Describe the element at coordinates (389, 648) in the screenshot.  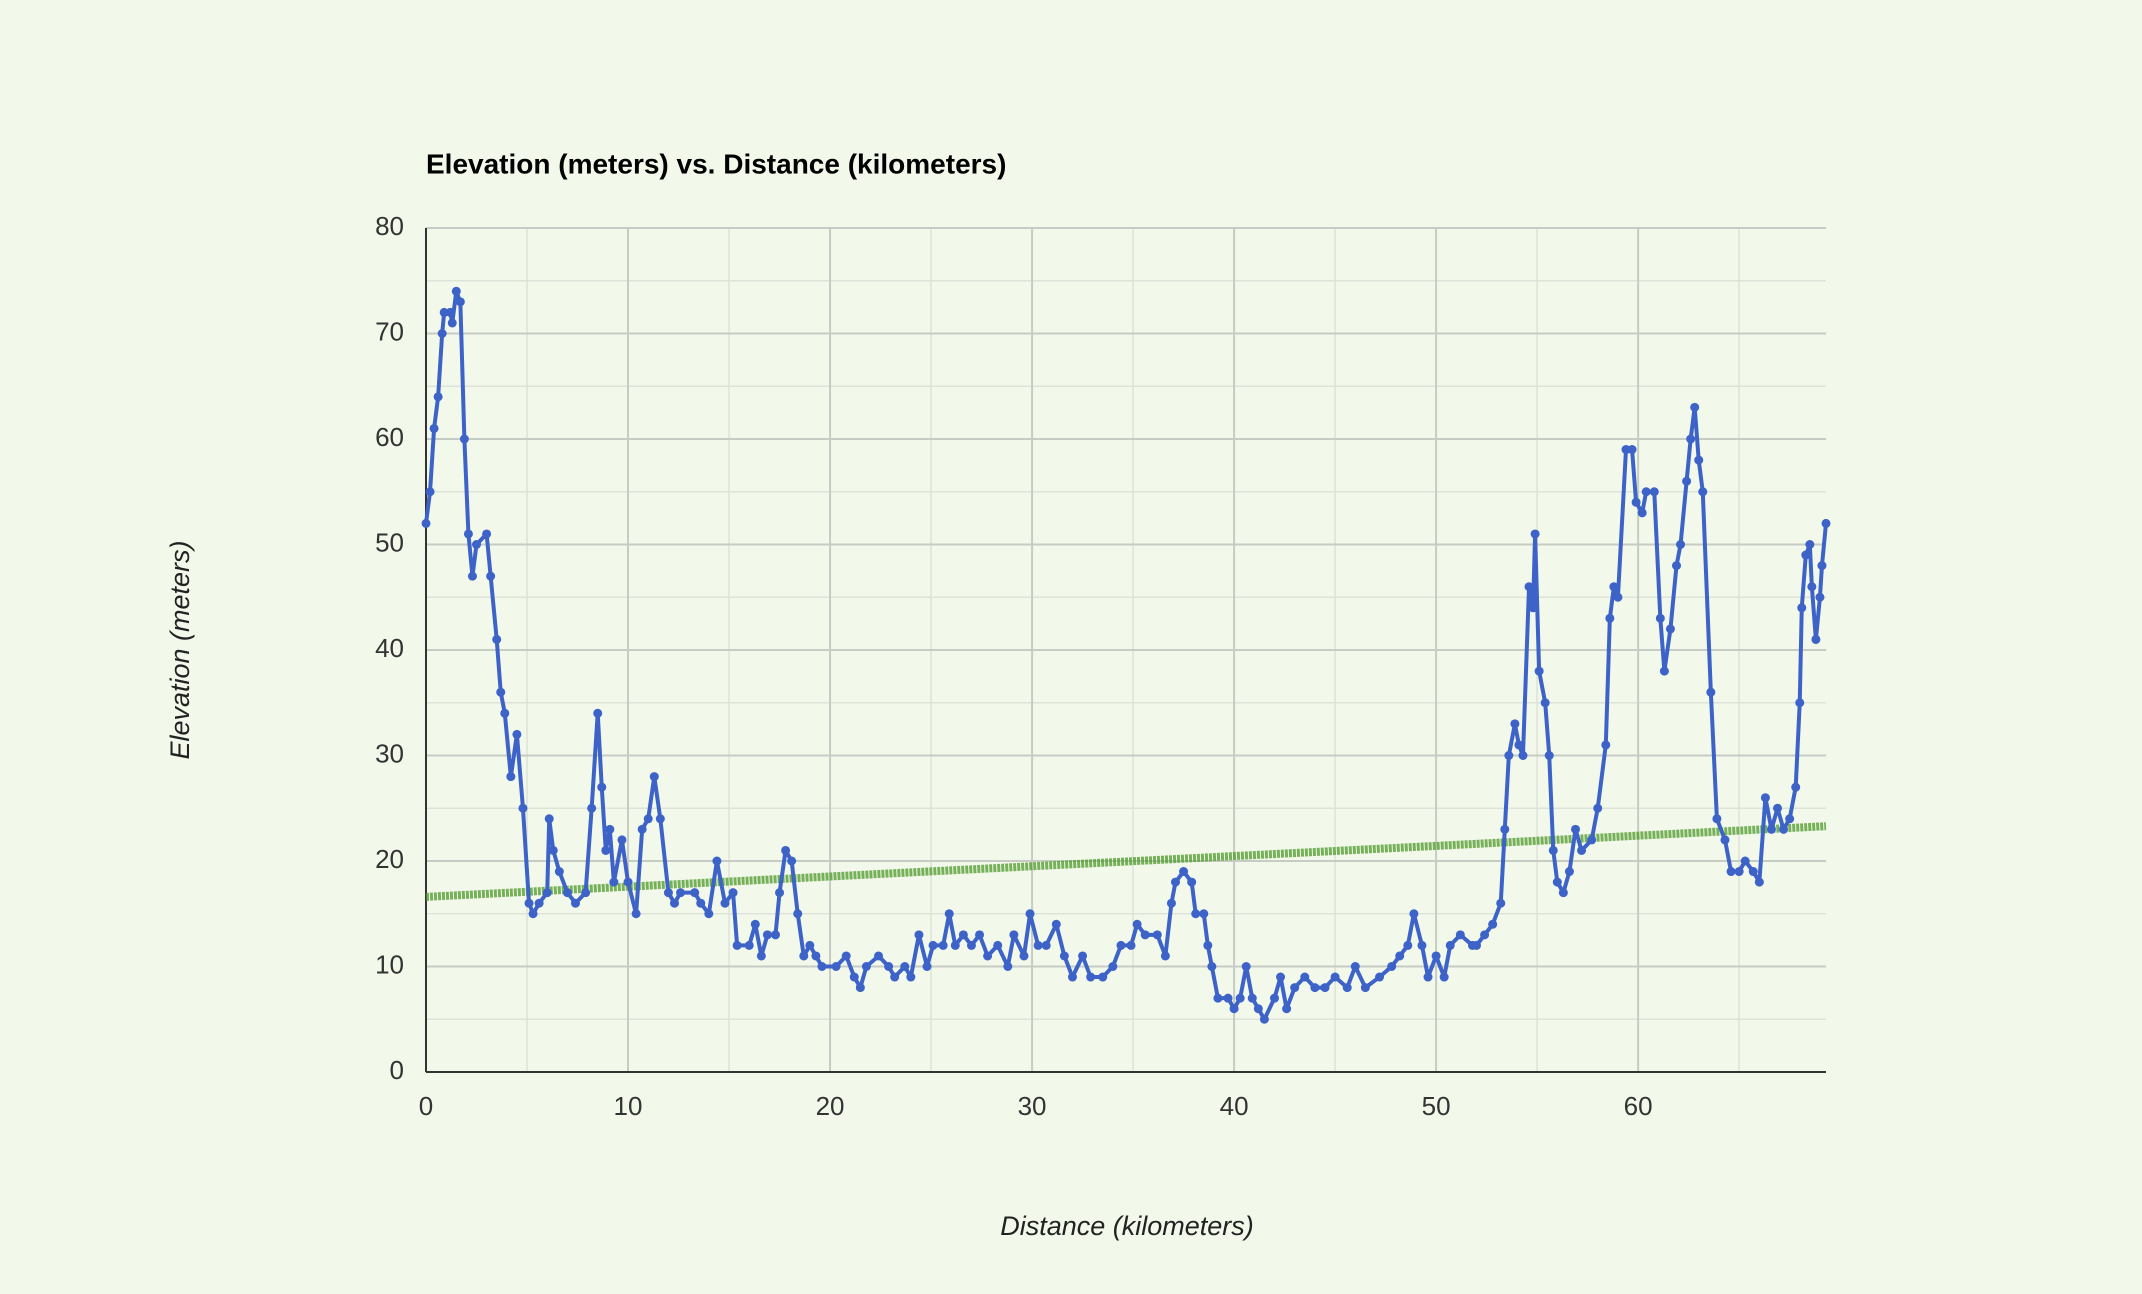
I see `y-tick-label: 40` at that location.